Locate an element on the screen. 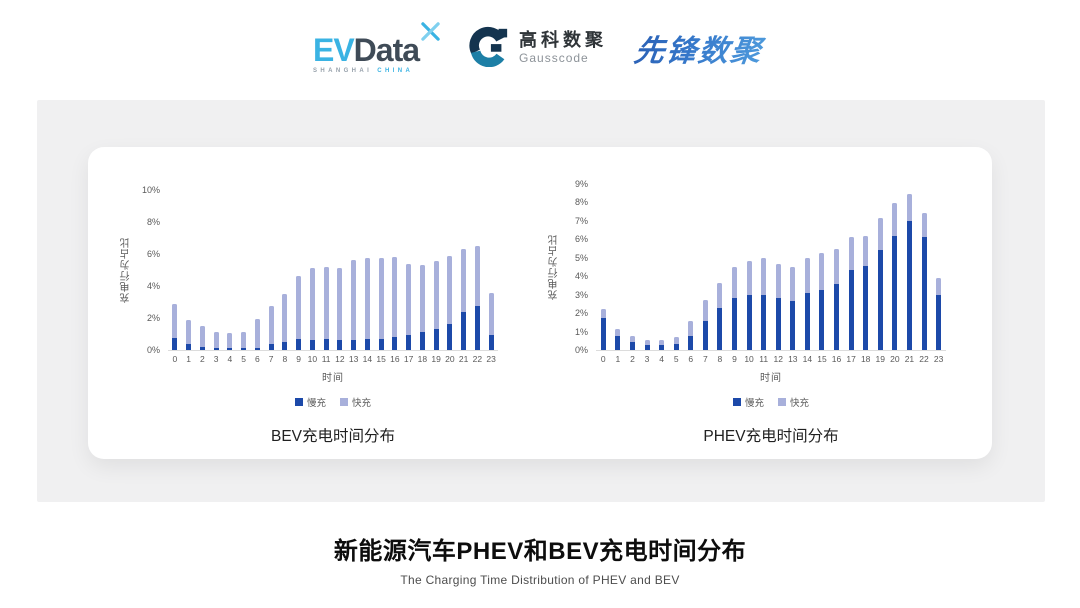 The image size is (1080, 608). gausscode-logo: 高科数聚 Gausscode is located at coordinates (537, 48).